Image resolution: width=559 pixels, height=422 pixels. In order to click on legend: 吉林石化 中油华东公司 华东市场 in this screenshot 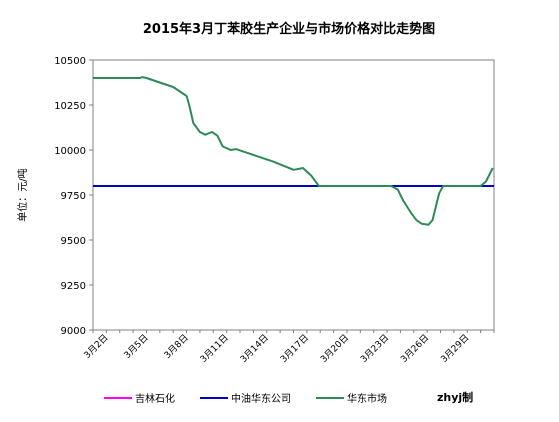, I will do `click(245, 398)`.